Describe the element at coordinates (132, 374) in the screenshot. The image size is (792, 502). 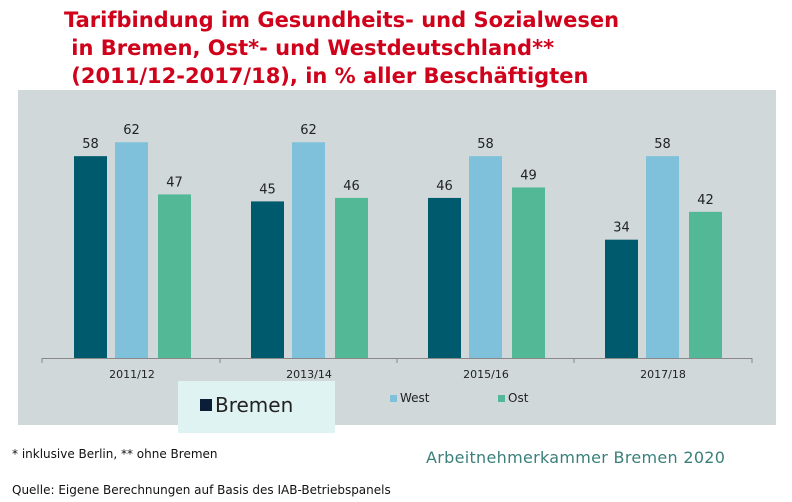
I see `x-tick-label: 2011/12` at that location.